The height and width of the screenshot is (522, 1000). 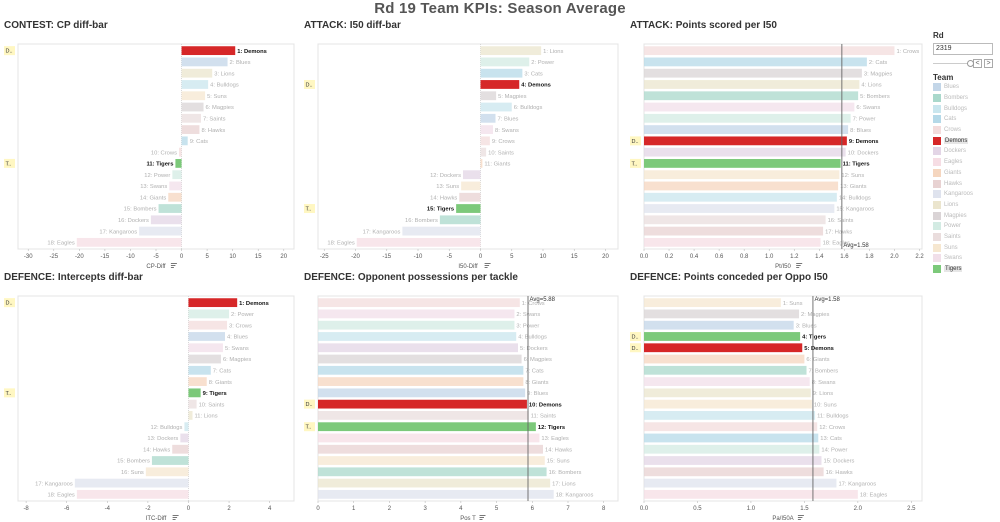 I want to click on legend-item-power: Power, so click(x=966, y=226).